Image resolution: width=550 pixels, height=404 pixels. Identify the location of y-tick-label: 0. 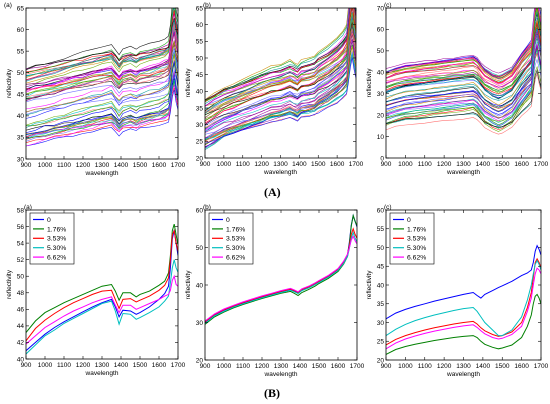
(382, 158).